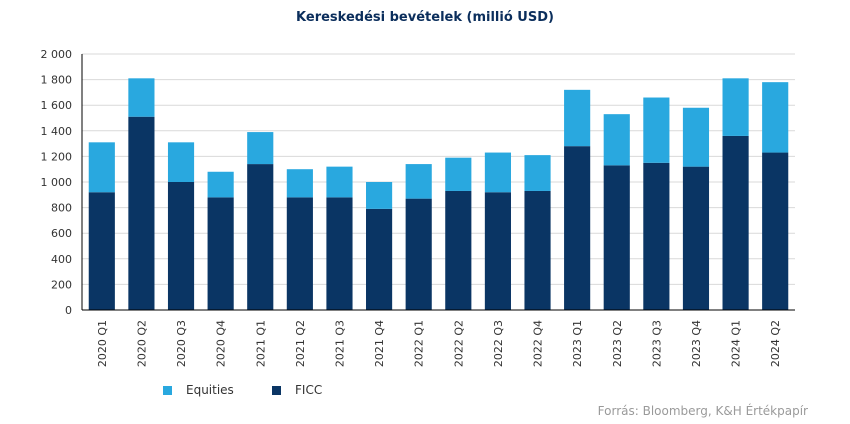 The height and width of the screenshot is (424, 850). I want to click on y-tick-label: 200, so click(61, 284).